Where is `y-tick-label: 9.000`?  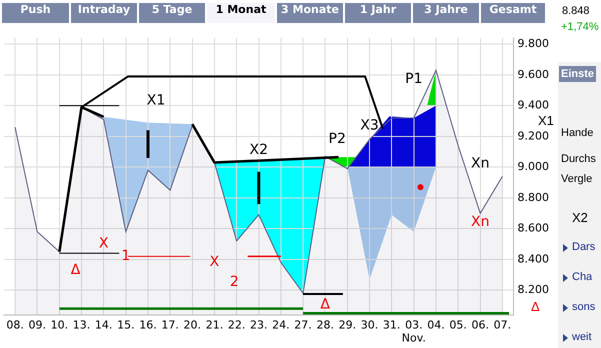 y-tick-label: 9.000 is located at coordinates (534, 167).